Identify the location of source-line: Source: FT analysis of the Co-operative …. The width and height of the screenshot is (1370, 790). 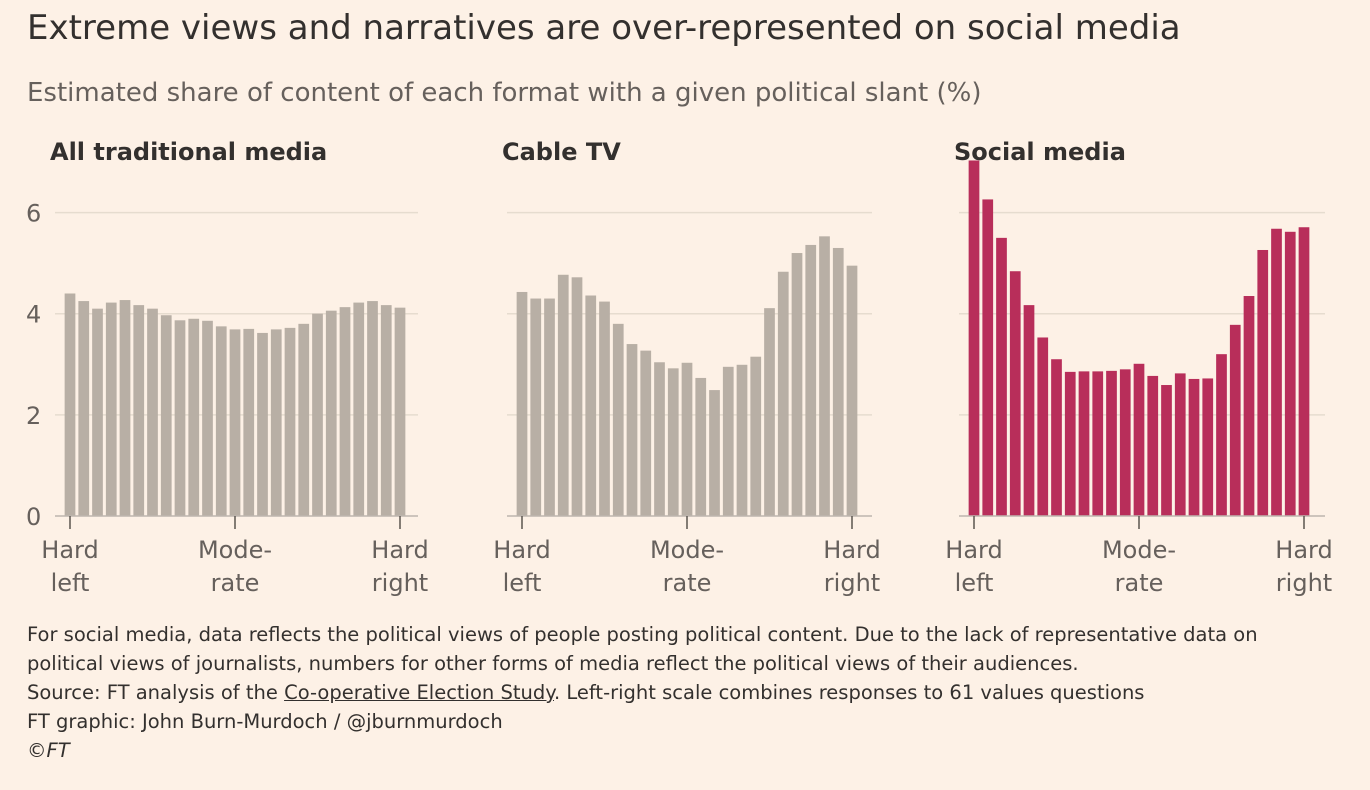
(642, 692).